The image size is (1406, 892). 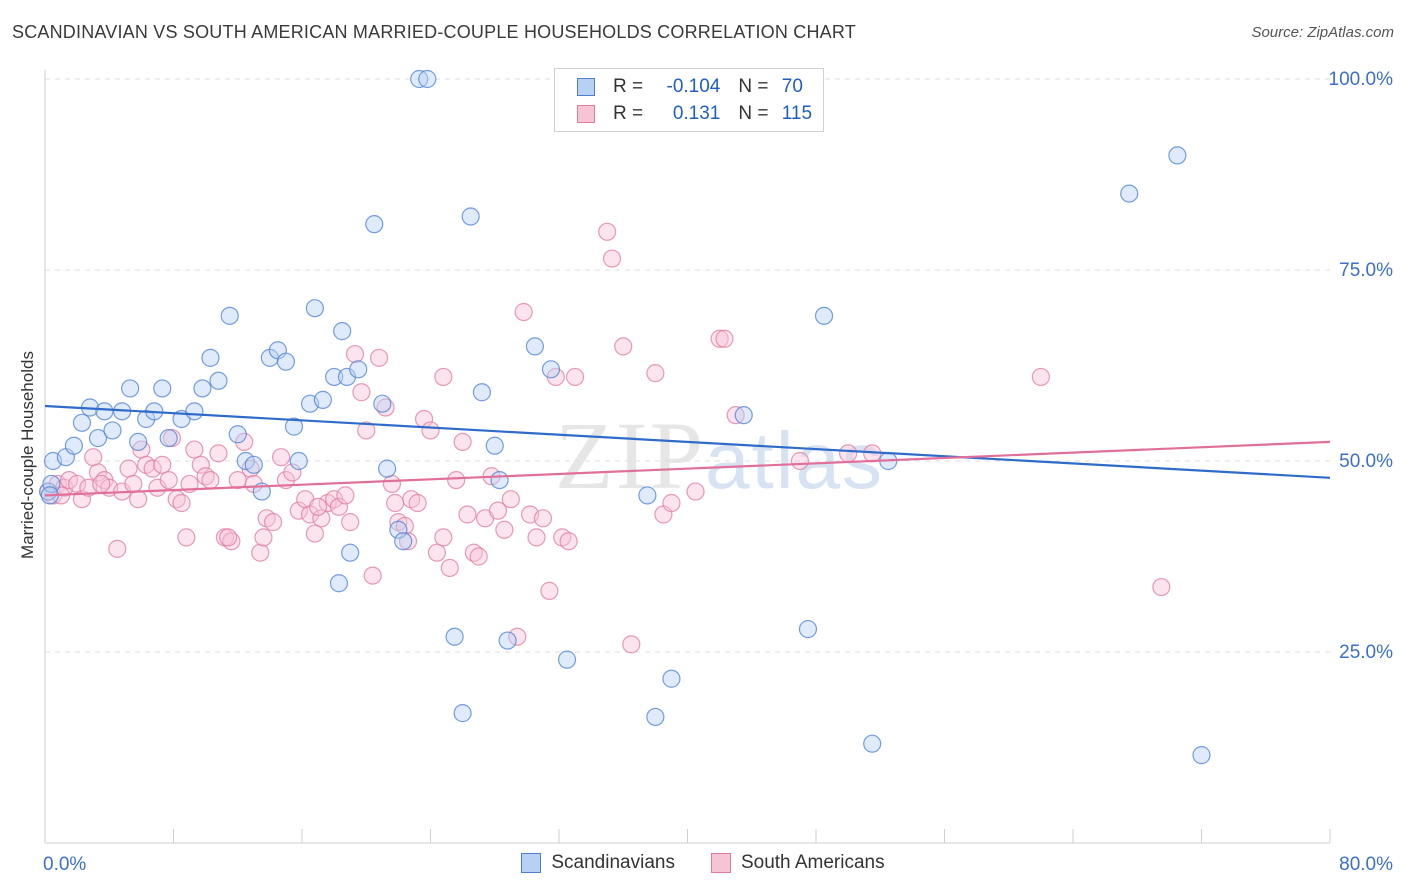 I want to click on series-swatch-blue, so click(x=531, y=863).